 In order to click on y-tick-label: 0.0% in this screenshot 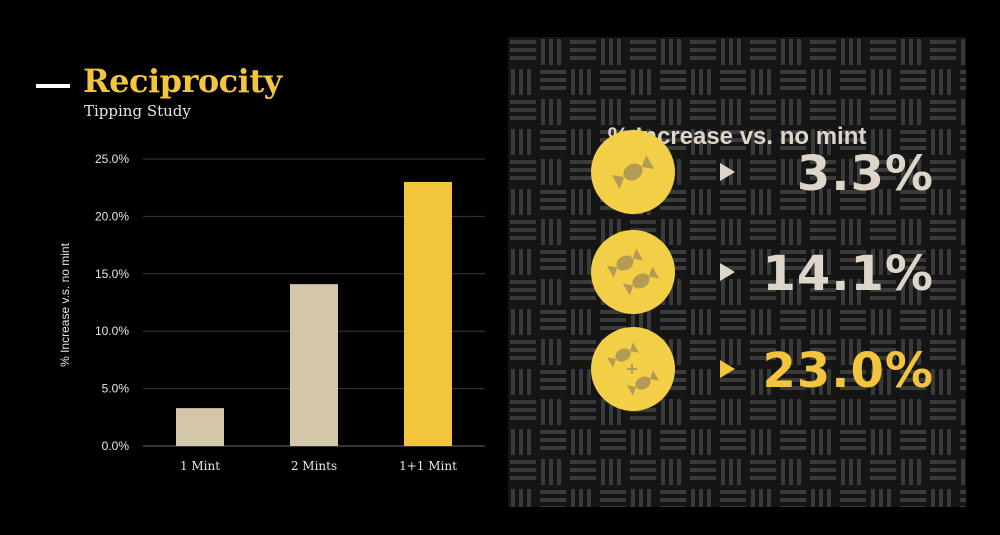, I will do `click(116, 446)`.